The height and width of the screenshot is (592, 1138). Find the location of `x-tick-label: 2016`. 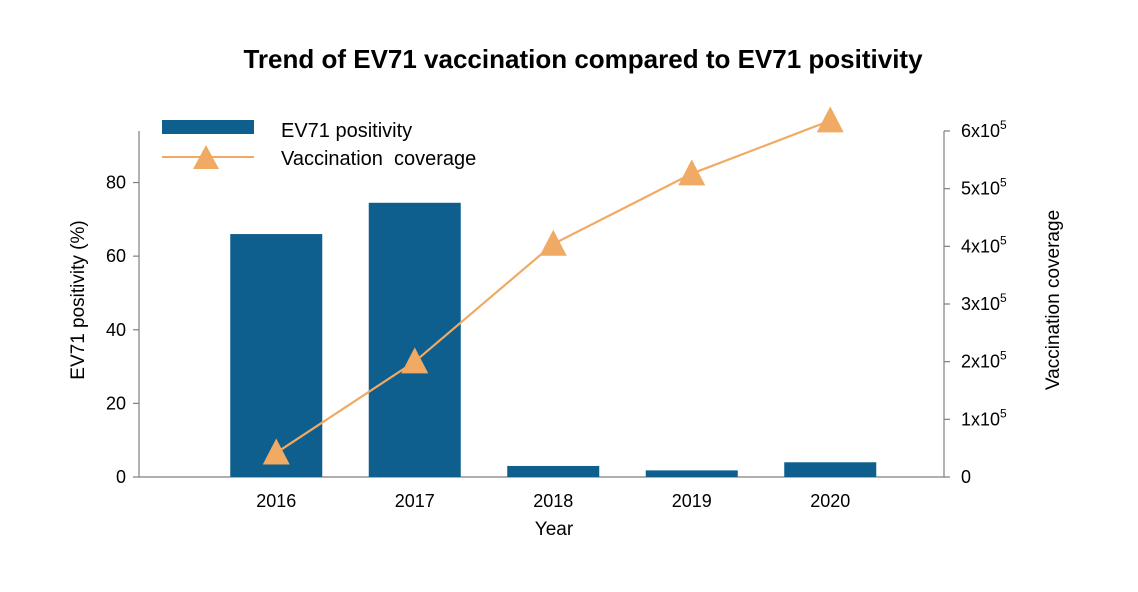

x-tick-label: 2016 is located at coordinates (276, 501).